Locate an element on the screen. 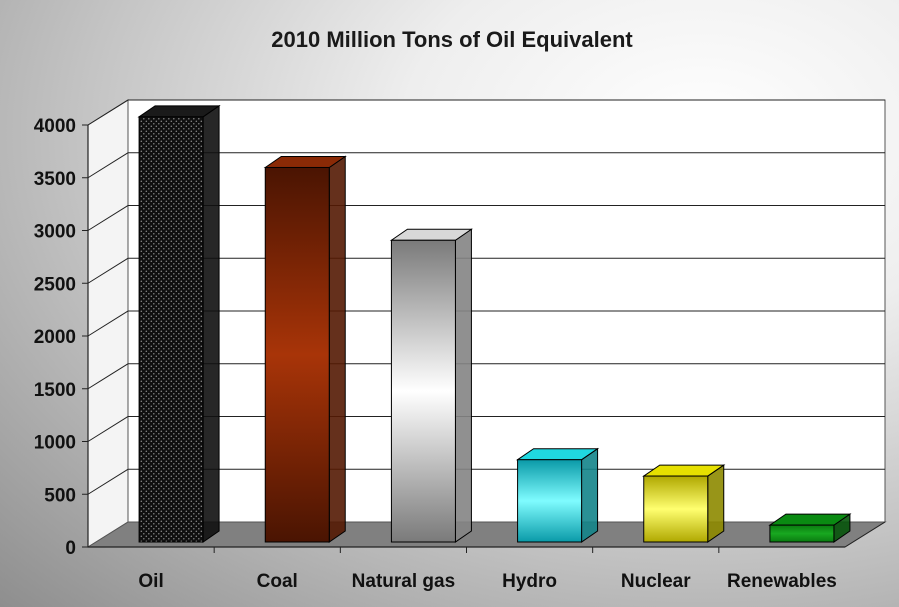 The height and width of the screenshot is (607, 899). y-tick-label: 2000 is located at coordinates (55, 337).